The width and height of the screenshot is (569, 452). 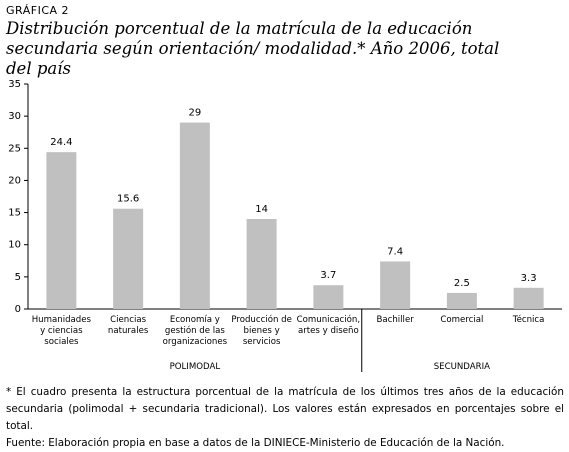 What do you see at coordinates (61, 331) in the screenshot?
I see `x-tick-label: Humanidades y ciencias sociales` at bounding box center [61, 331].